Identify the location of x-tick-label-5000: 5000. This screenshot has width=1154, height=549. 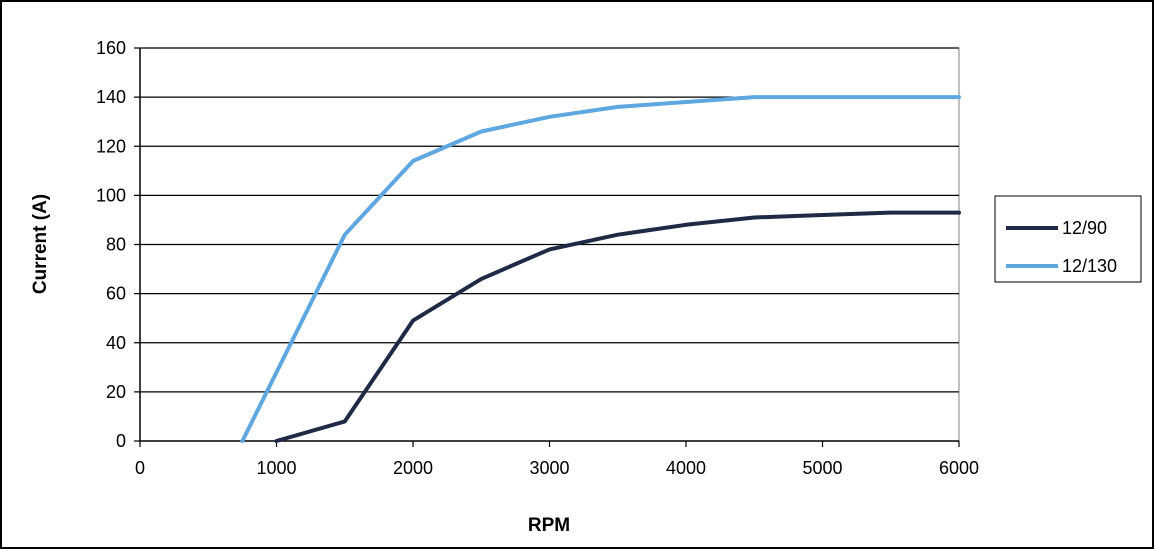
(822, 468).